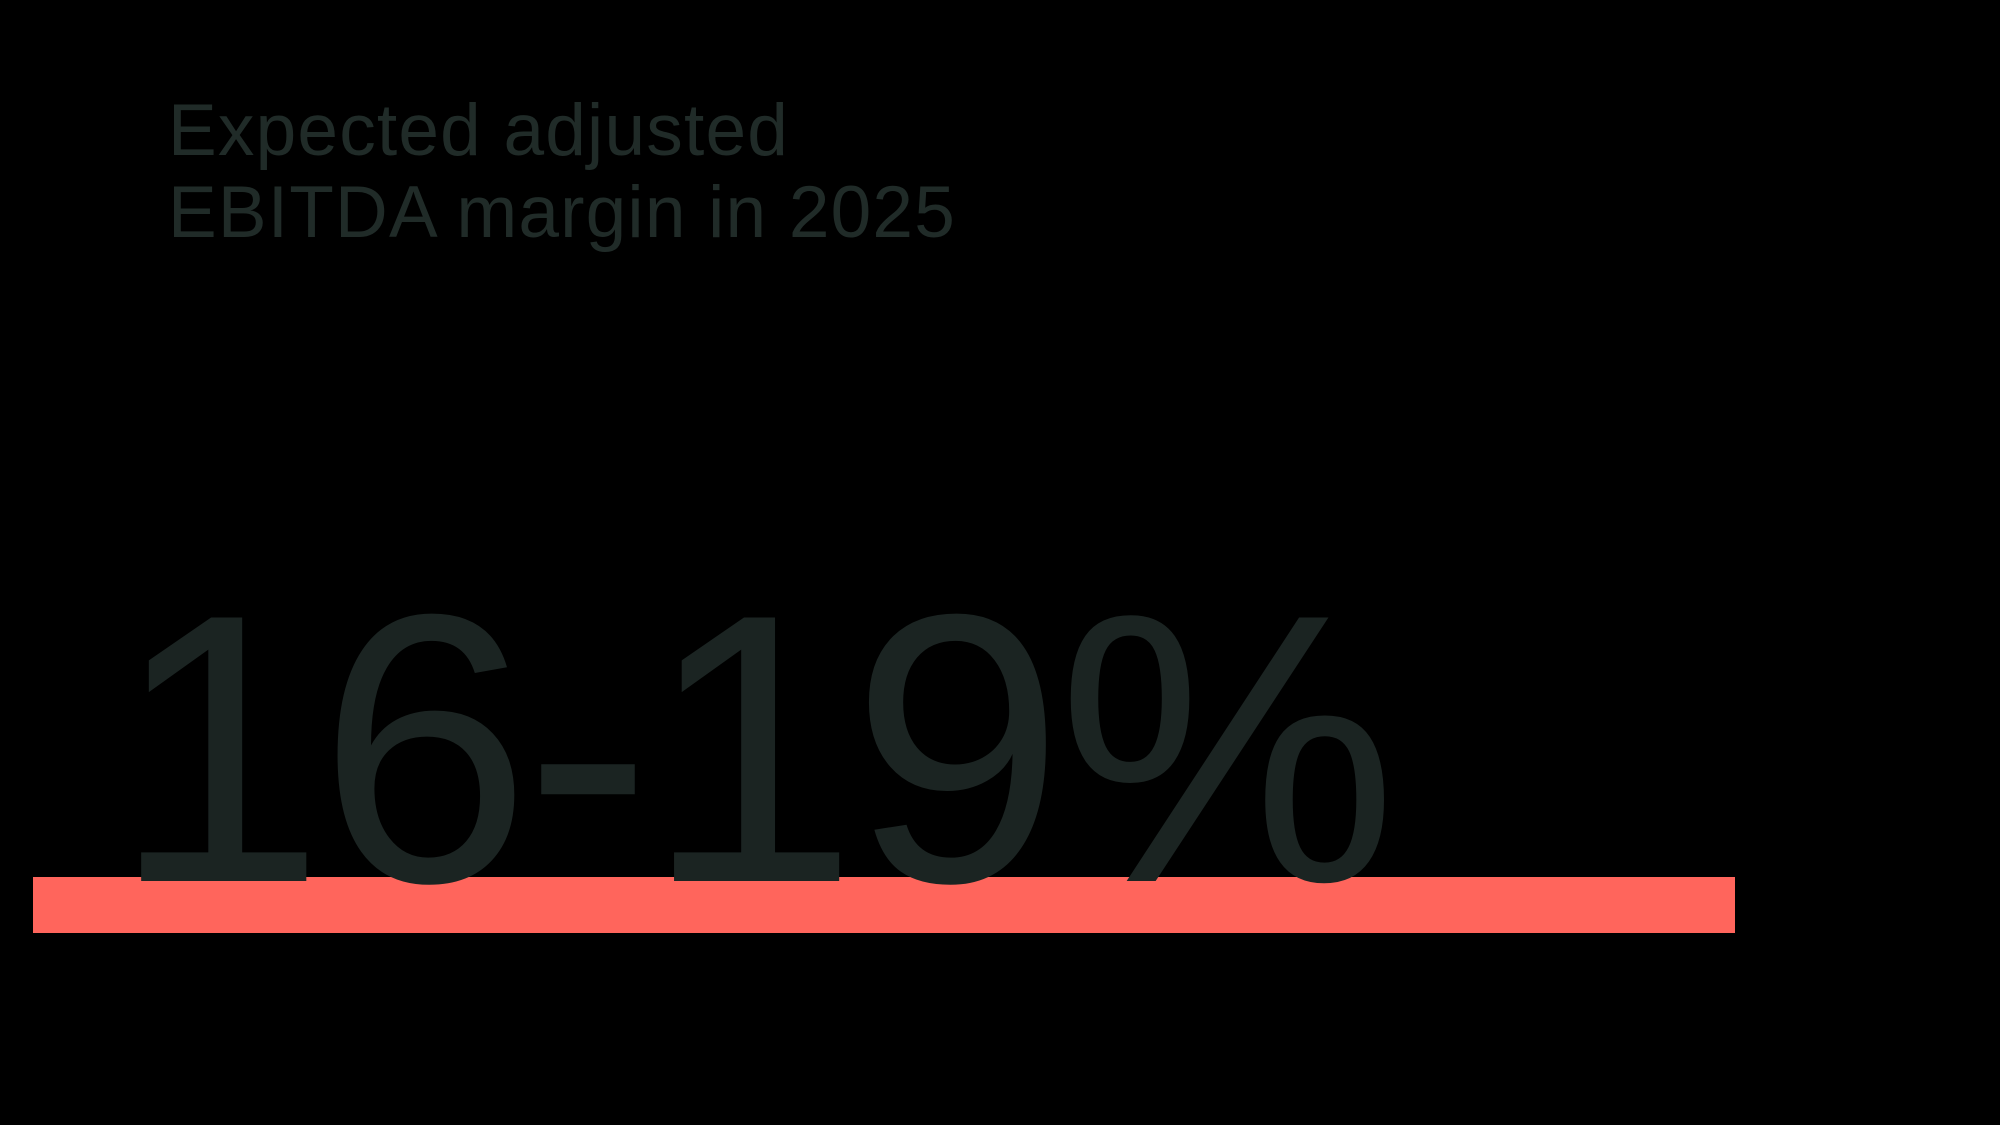 Image resolution: width=2000 pixels, height=1125 pixels. I want to click on stat-label: Expected adjusted EBITDA margin in 2025, so click(562, 171).